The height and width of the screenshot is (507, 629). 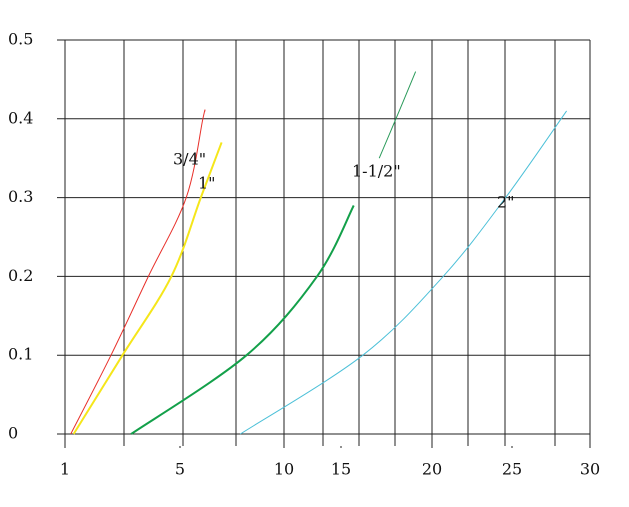 What do you see at coordinates (341, 469) in the screenshot?
I see `x-tick-label: 15` at bounding box center [341, 469].